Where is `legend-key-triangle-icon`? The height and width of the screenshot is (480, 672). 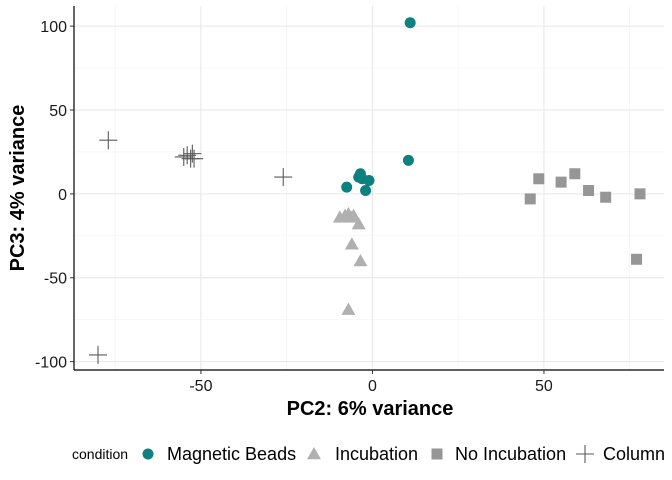 legend-key-triangle-icon is located at coordinates (314, 453).